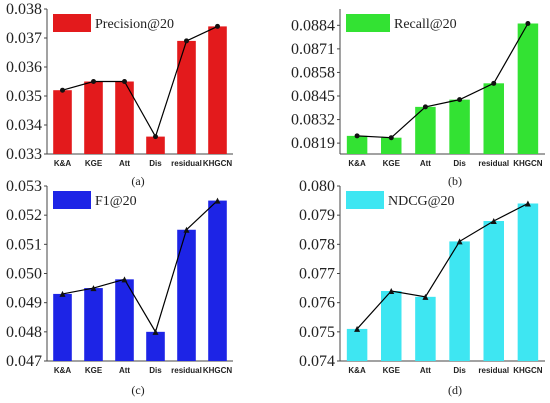 This screenshot has width=550, height=403. Describe the element at coordinates (24, 96) in the screenshot. I see `y-tick-label: 0.035` at that location.